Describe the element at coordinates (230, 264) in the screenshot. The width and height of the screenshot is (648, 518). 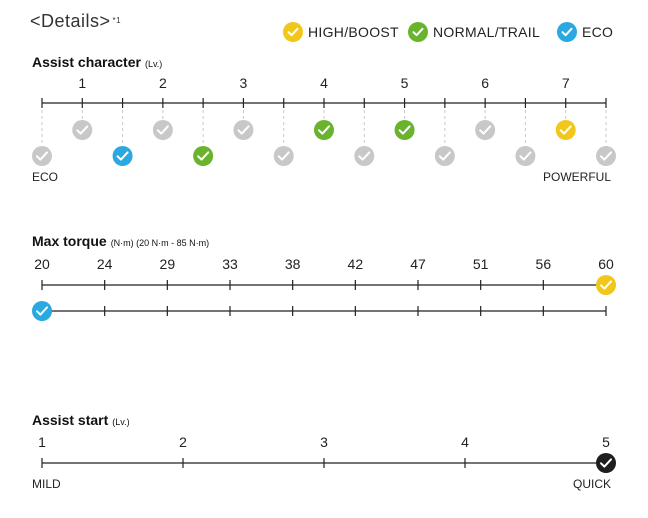
I see `torque-tick-label: 33` at that location.